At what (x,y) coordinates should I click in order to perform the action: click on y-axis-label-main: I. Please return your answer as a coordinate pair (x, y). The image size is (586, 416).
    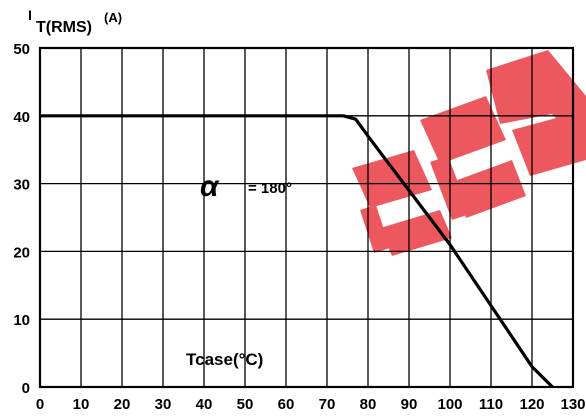
    Looking at the image, I should click on (30, 15).